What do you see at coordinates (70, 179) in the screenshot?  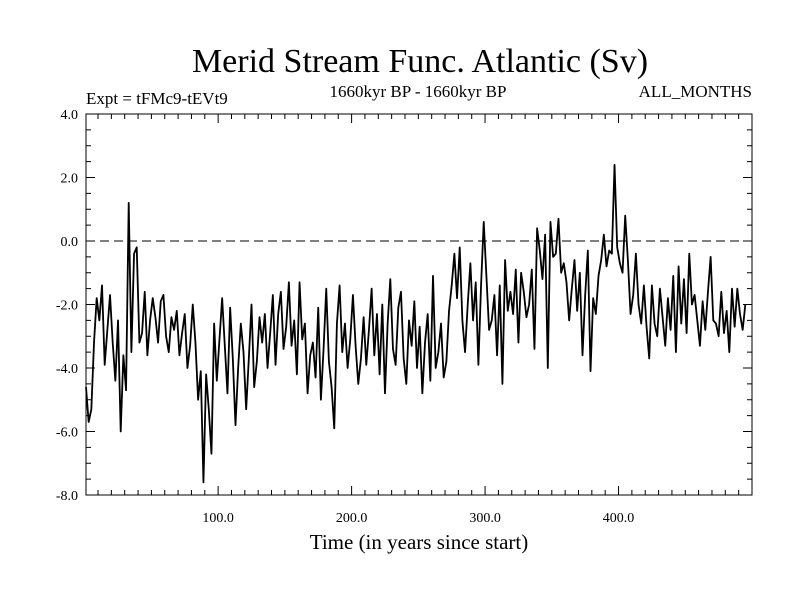 I see `y-tick-label: 2.0` at bounding box center [70, 179].